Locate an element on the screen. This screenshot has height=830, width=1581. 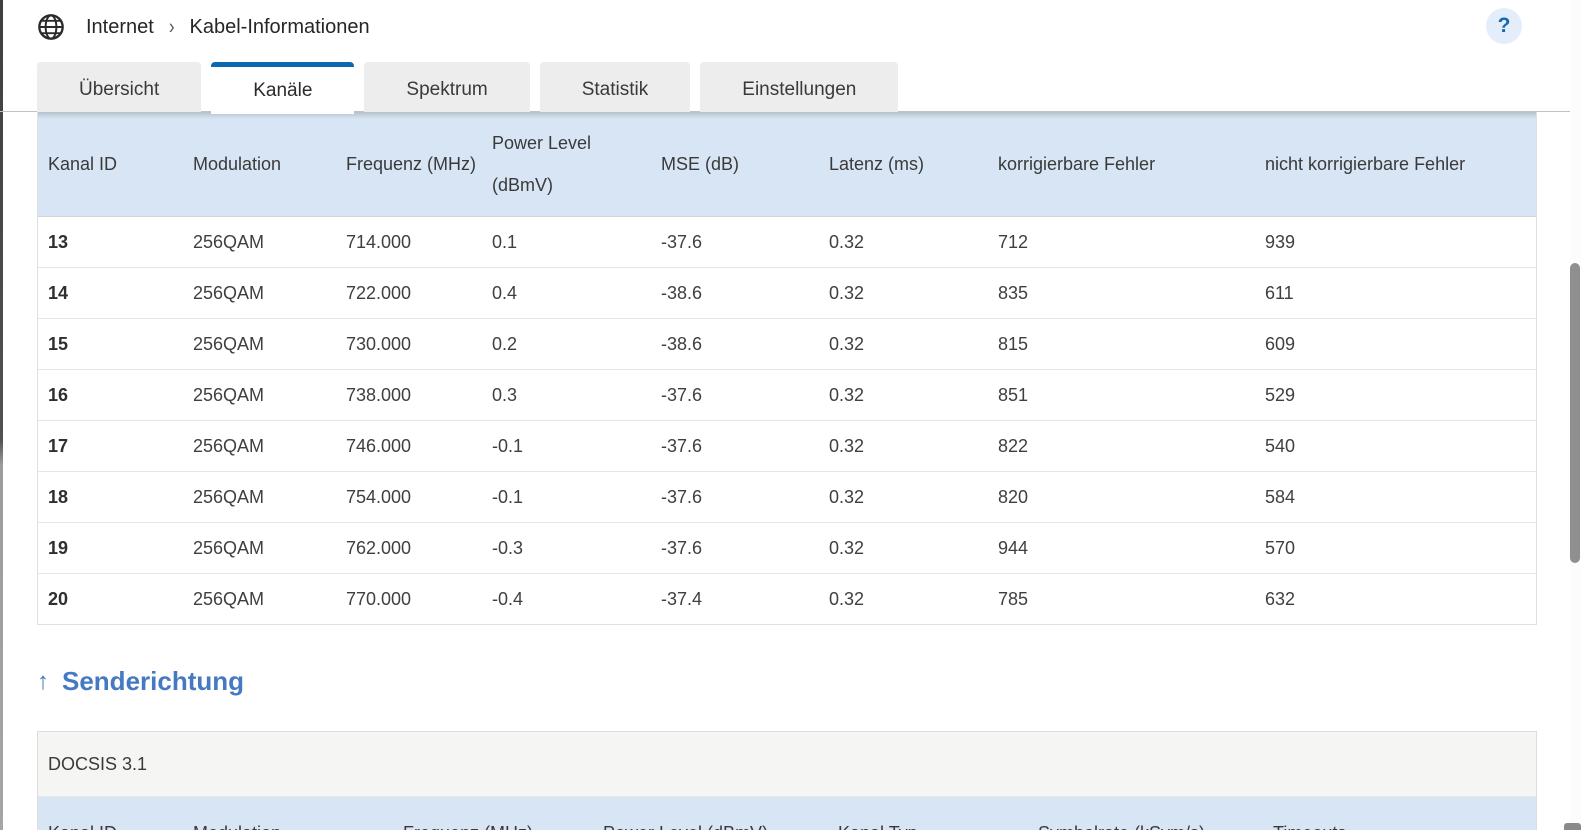
breadcrumb: Internet › Kabel-Informationen is located at coordinates (203, 27).